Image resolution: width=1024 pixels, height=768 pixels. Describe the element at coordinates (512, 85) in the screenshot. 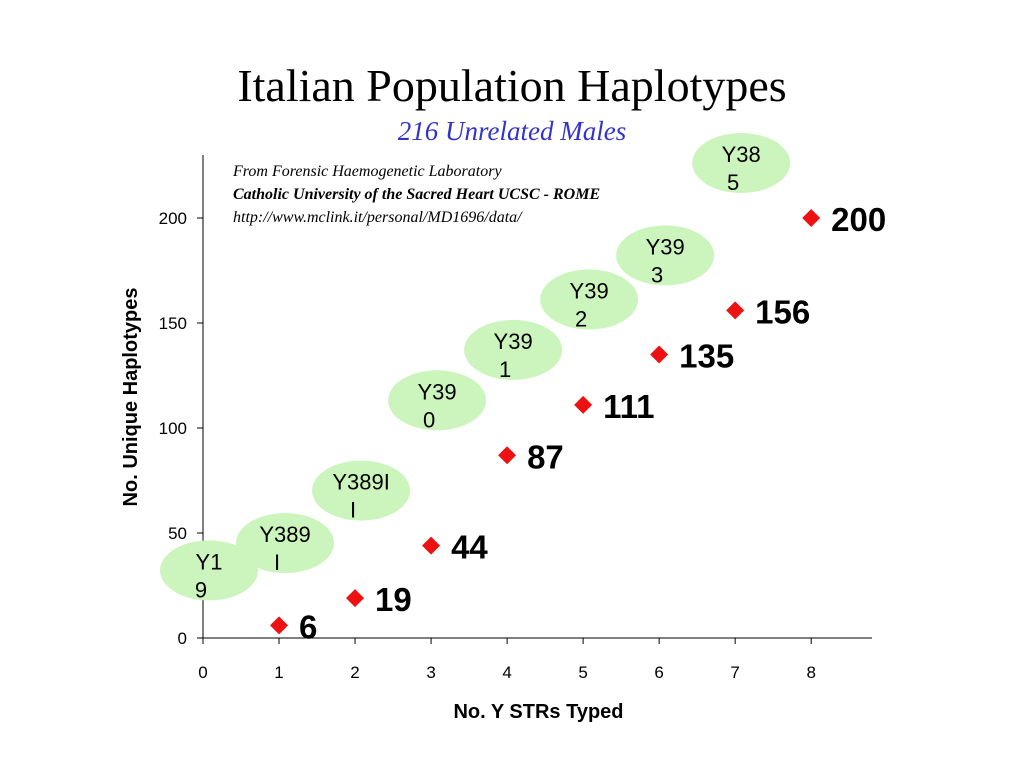

I see `slide-title: Italian Population Haplotypes` at that location.